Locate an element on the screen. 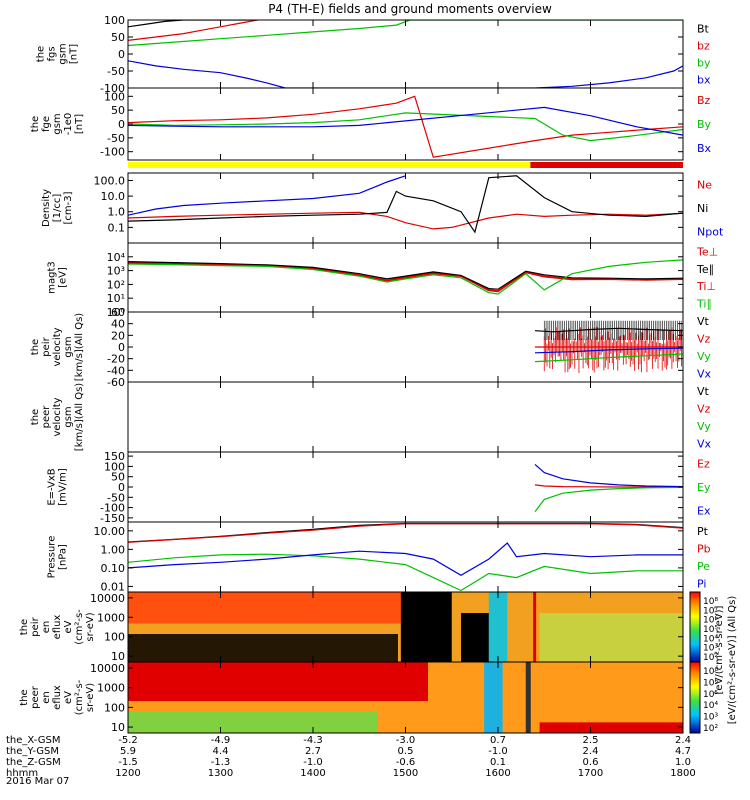  ephem-value: -1.0 is located at coordinates (498, 751).